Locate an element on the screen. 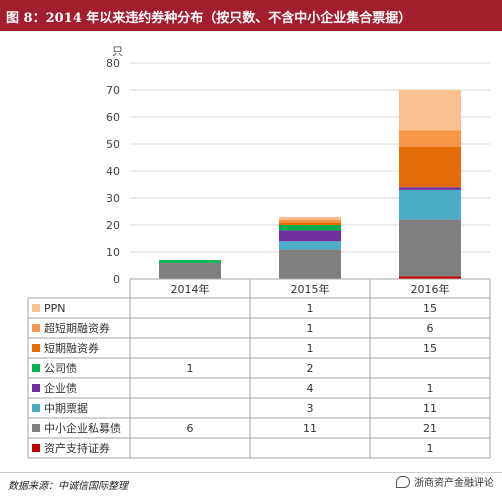 The width and height of the screenshot is (502, 498). x-category-label: 2014年 is located at coordinates (190, 289).